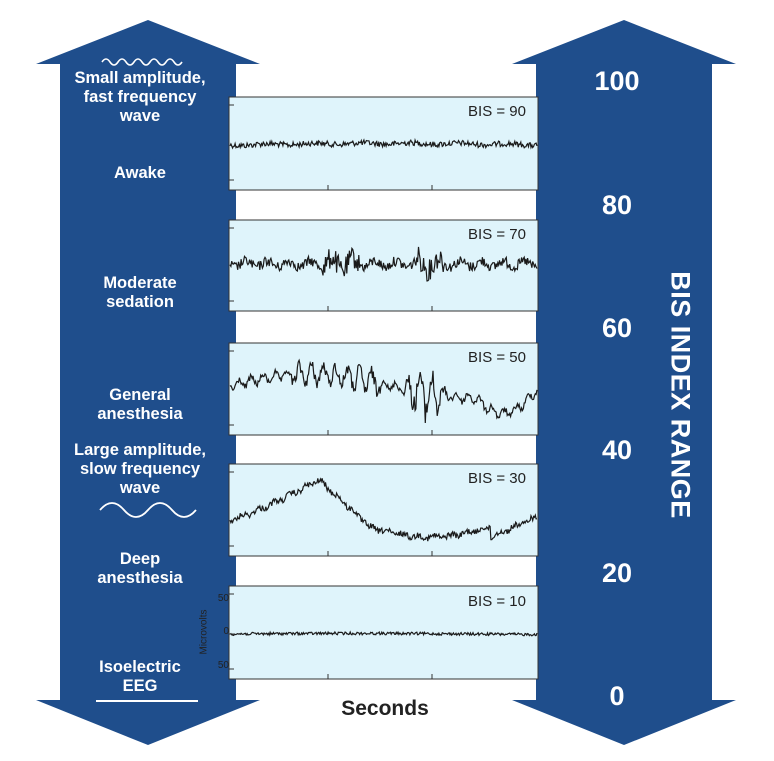 The width and height of the screenshot is (774, 761). I want to click on bis-tick-20: 20, so click(617, 573).